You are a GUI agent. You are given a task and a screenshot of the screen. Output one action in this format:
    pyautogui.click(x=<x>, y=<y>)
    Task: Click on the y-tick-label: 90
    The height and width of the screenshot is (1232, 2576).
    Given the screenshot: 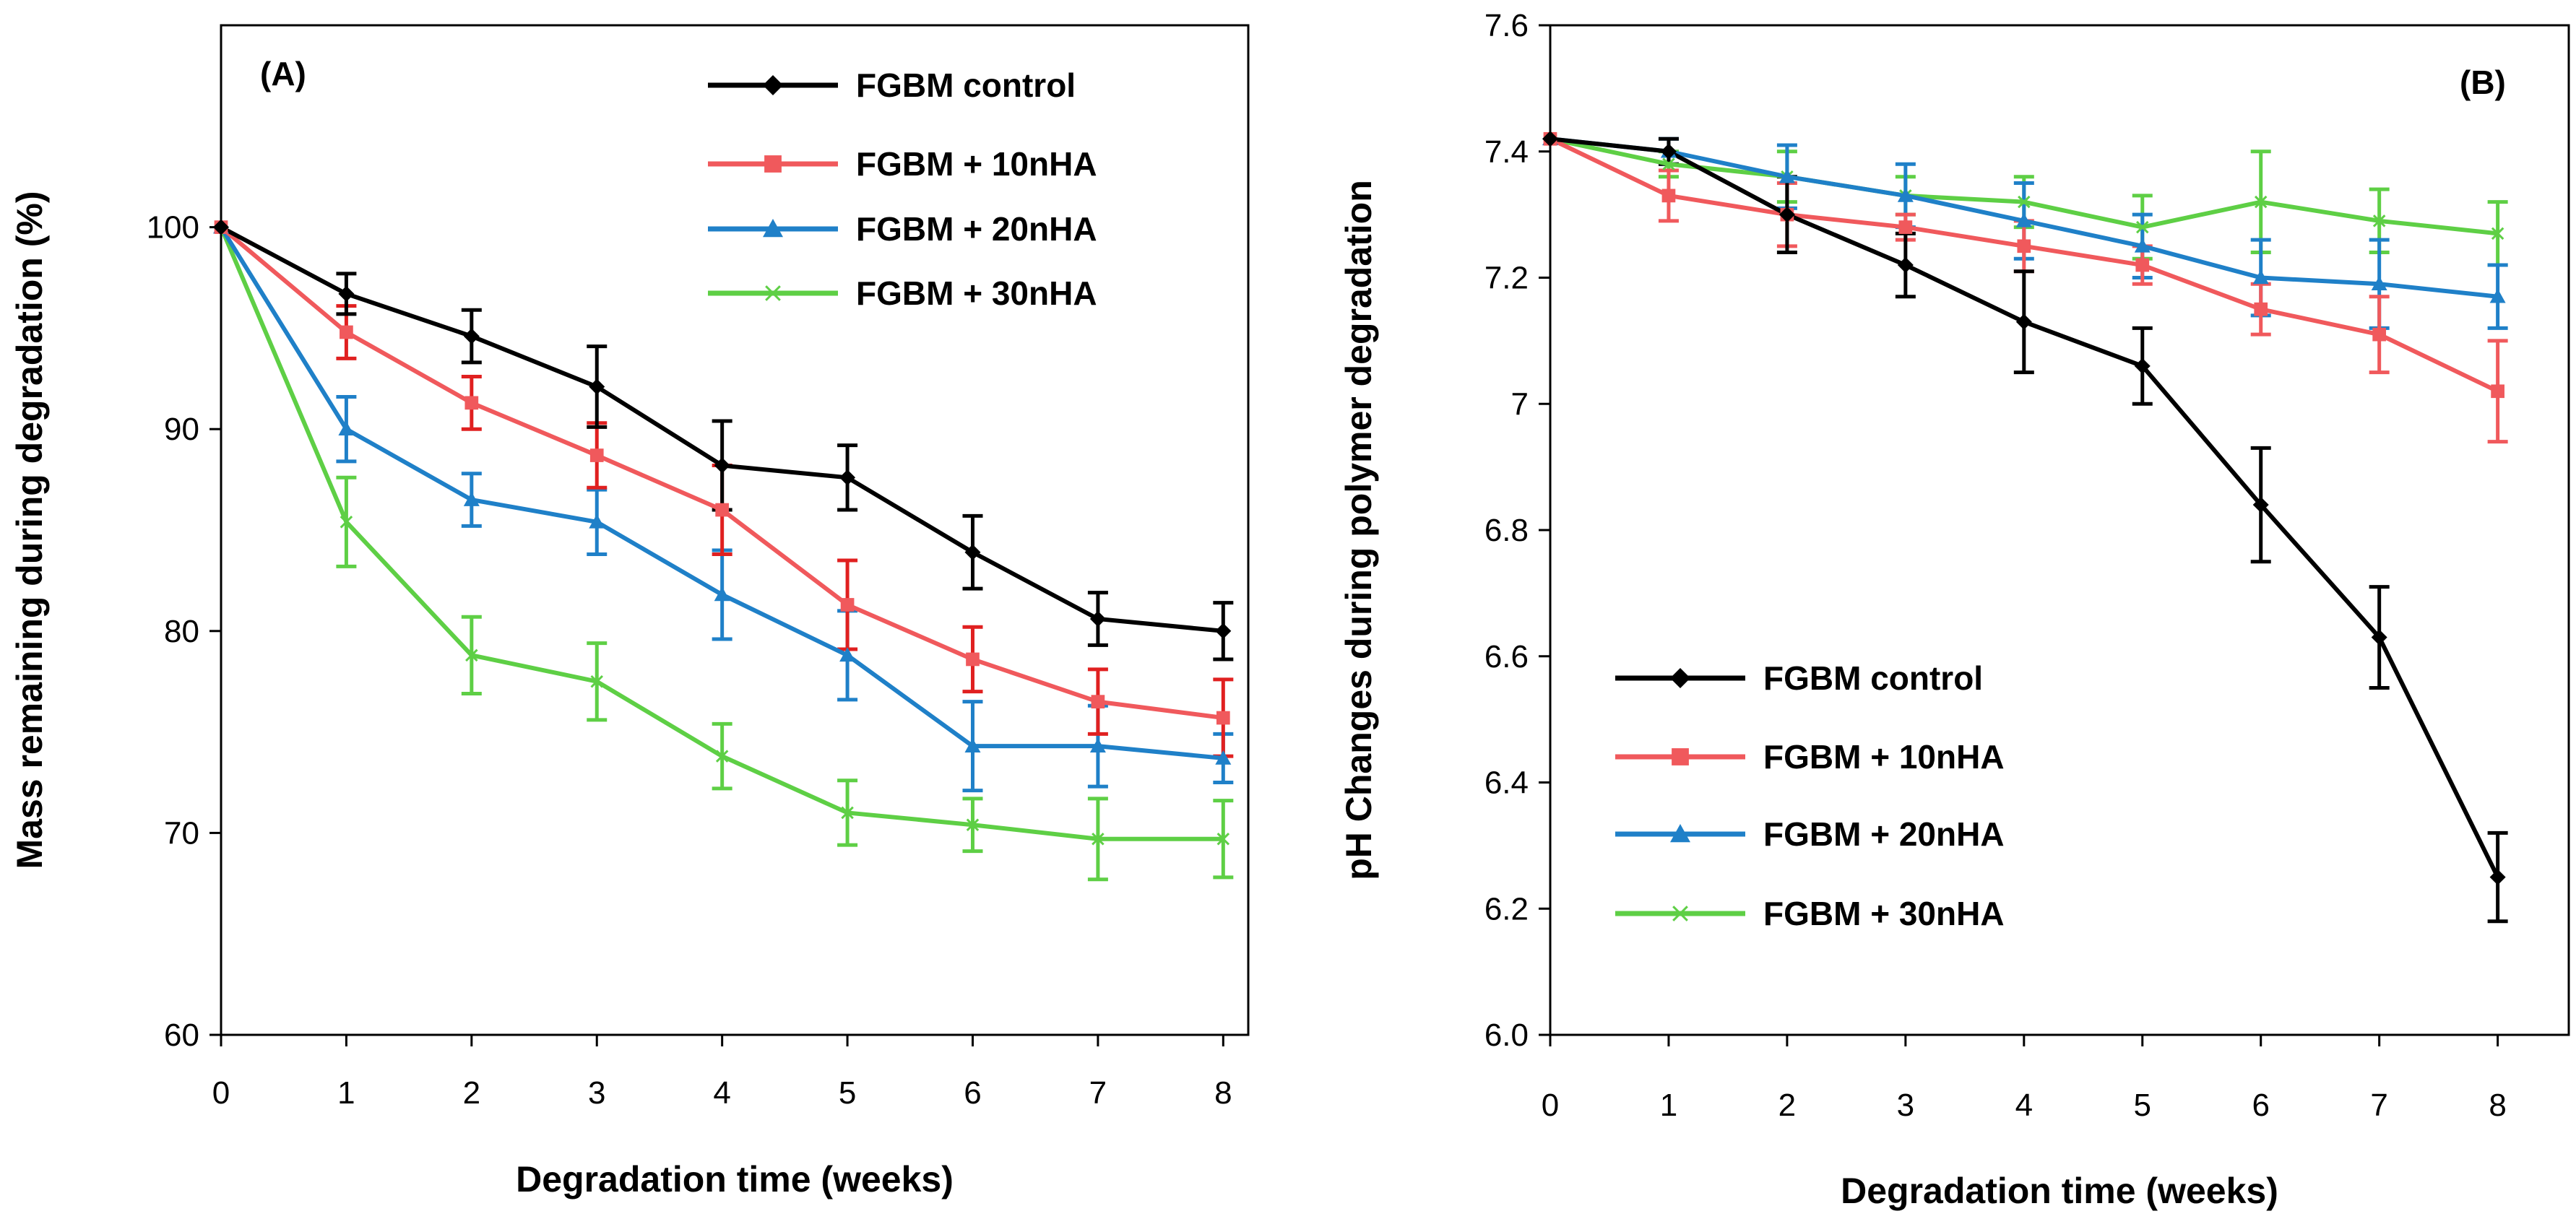 What is the action you would take?
    pyautogui.click(x=181, y=430)
    